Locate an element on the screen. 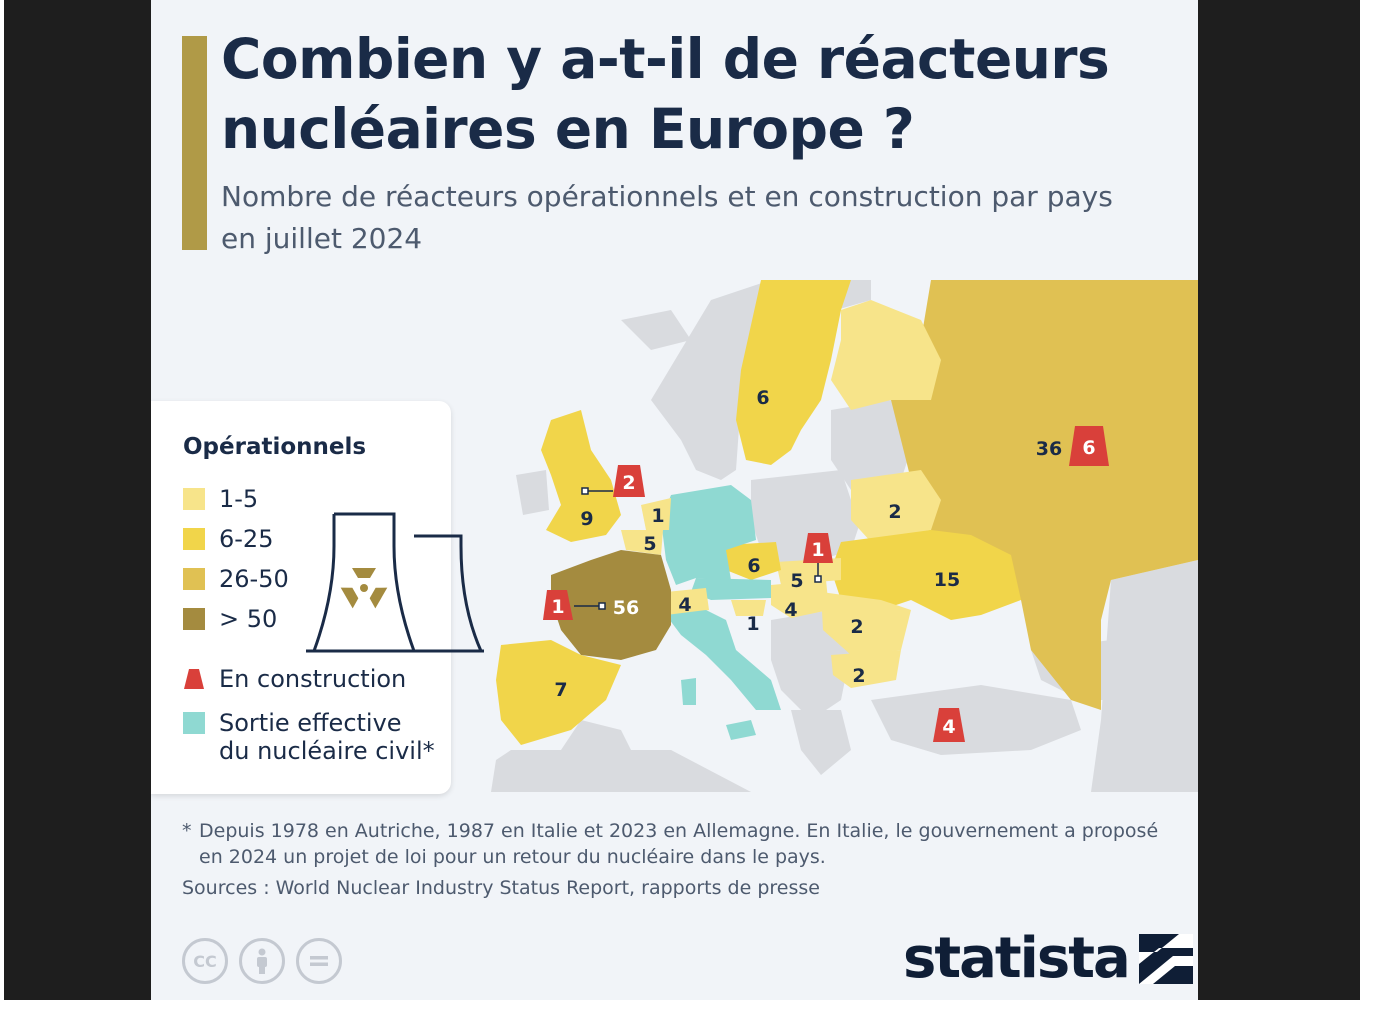 Image resolution: width=1392 pixels, height=1012 pixels. license-icons: CC is located at coordinates (262, 961).